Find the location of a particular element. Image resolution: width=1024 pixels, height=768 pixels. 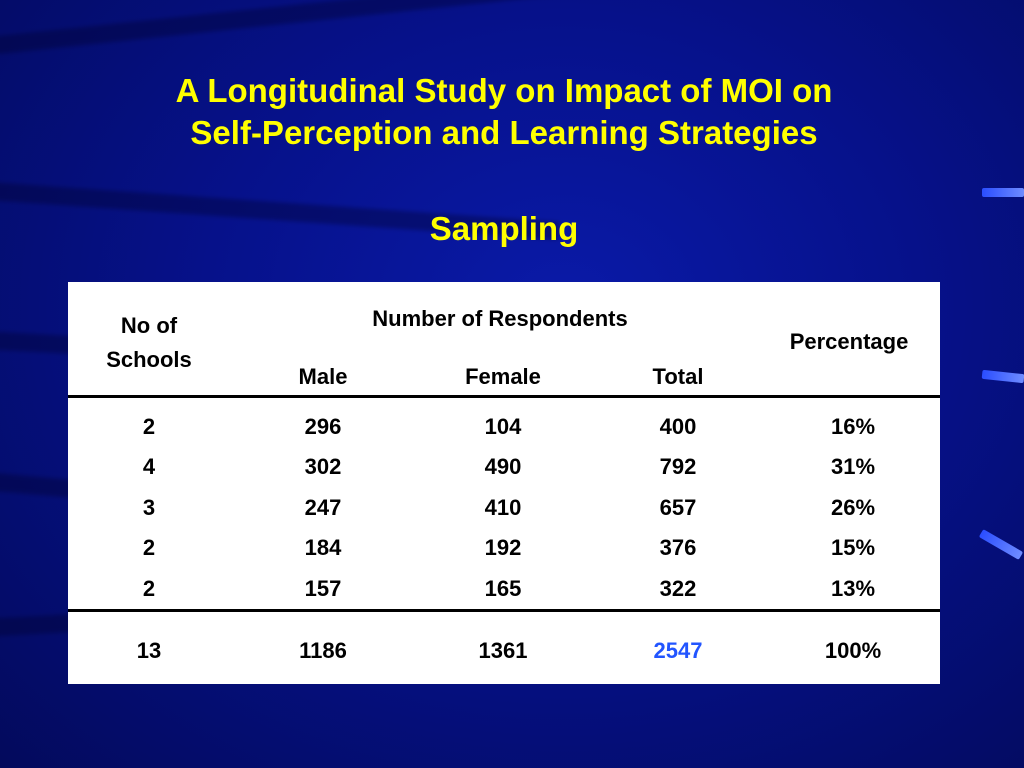

header-respondents-group: Number of Respondents is located at coordinates (500, 318).